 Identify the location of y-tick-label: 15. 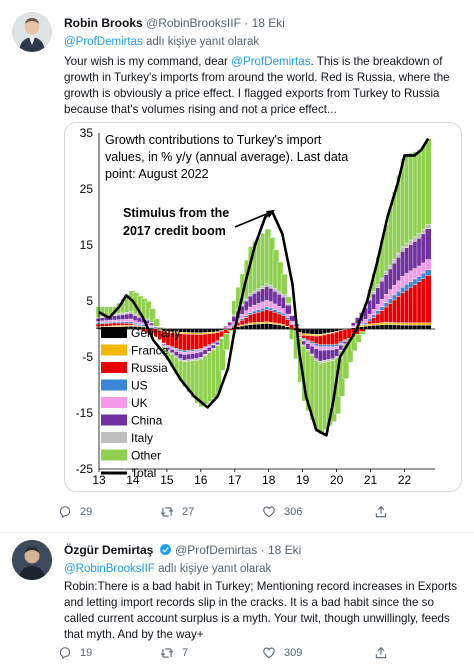
(87, 245).